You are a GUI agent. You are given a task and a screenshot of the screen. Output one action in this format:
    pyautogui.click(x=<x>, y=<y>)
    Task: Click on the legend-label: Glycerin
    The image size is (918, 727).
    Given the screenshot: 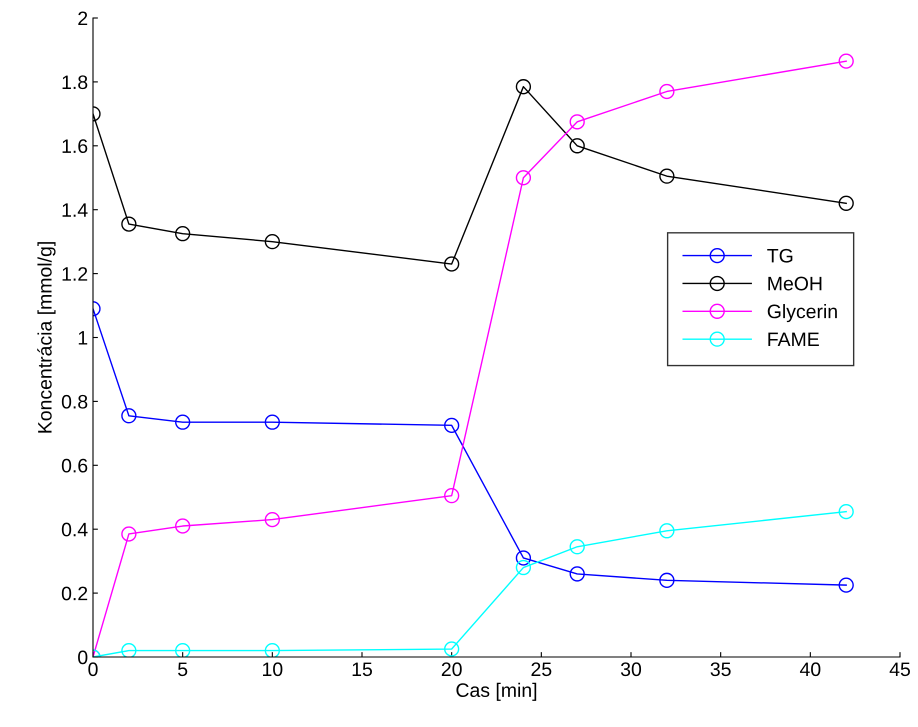 What is the action you would take?
    pyautogui.click(x=802, y=313)
    